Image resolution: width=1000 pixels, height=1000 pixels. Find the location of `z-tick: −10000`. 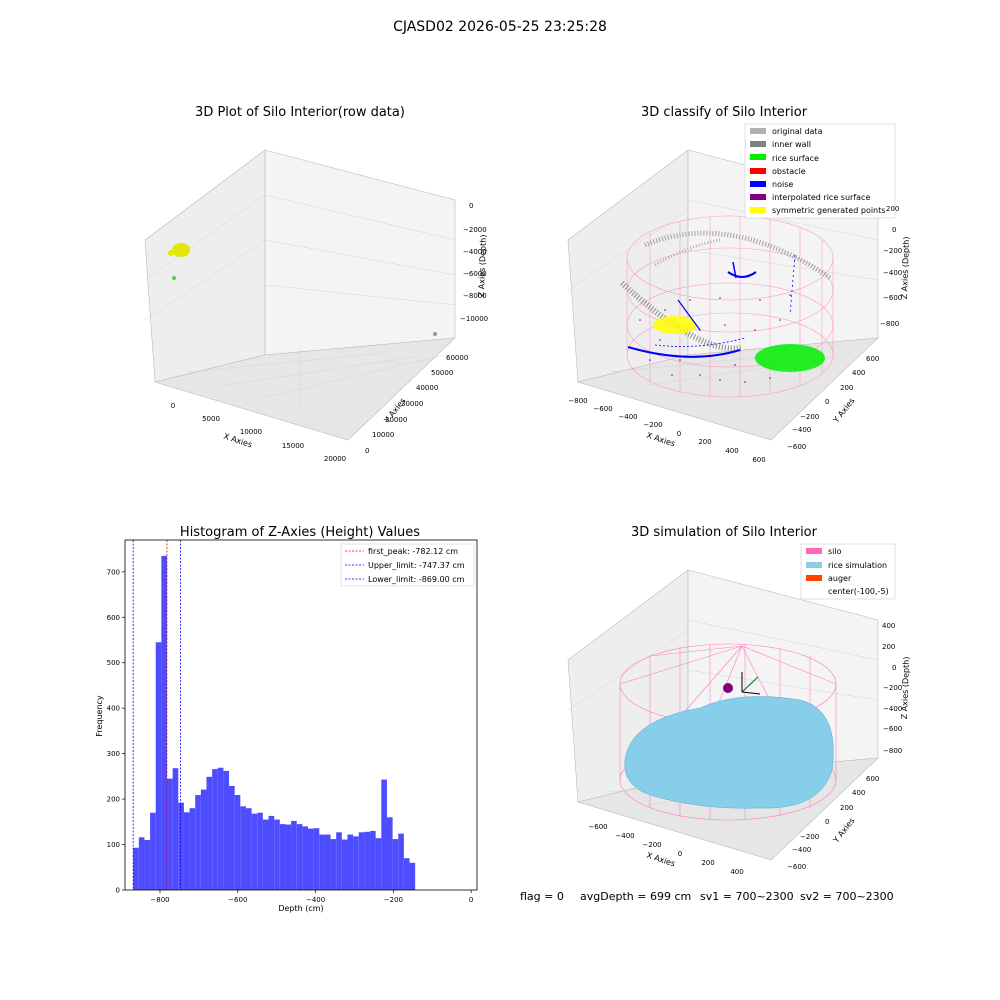

z-tick: −10000 is located at coordinates (474, 319).